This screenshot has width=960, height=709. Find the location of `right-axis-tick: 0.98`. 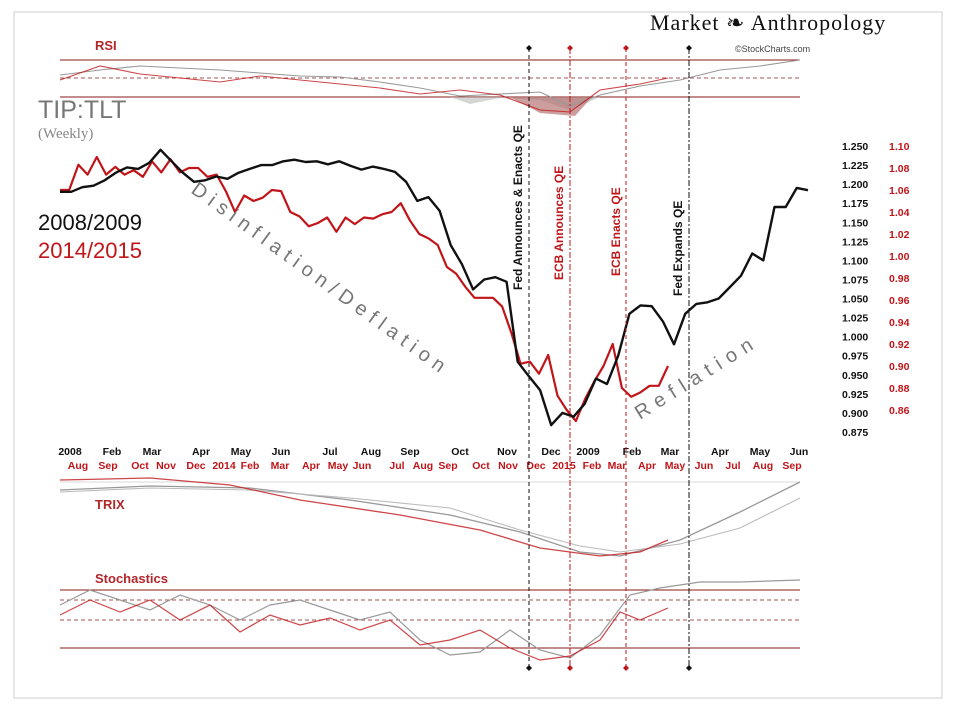

right-axis-tick: 0.98 is located at coordinates (899, 279).